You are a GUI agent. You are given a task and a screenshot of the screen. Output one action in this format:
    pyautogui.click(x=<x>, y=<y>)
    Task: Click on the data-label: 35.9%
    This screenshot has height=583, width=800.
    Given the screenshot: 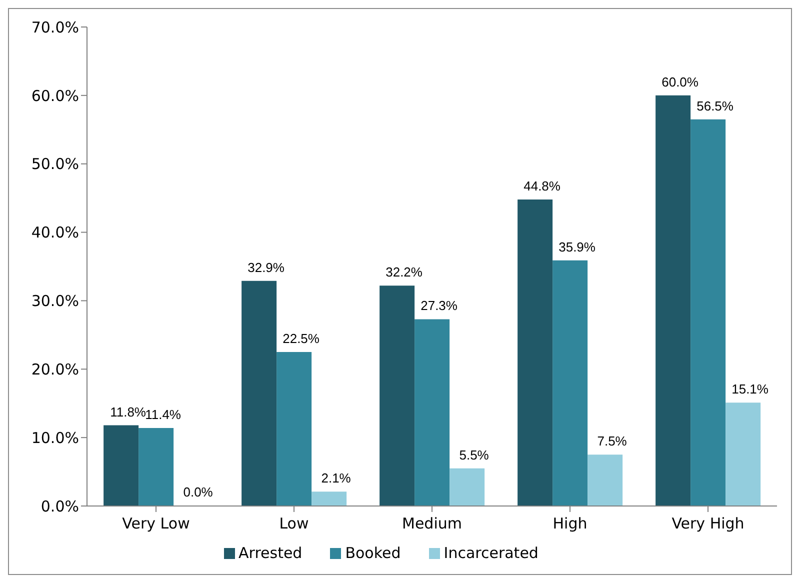 What is the action you would take?
    pyautogui.click(x=577, y=246)
    